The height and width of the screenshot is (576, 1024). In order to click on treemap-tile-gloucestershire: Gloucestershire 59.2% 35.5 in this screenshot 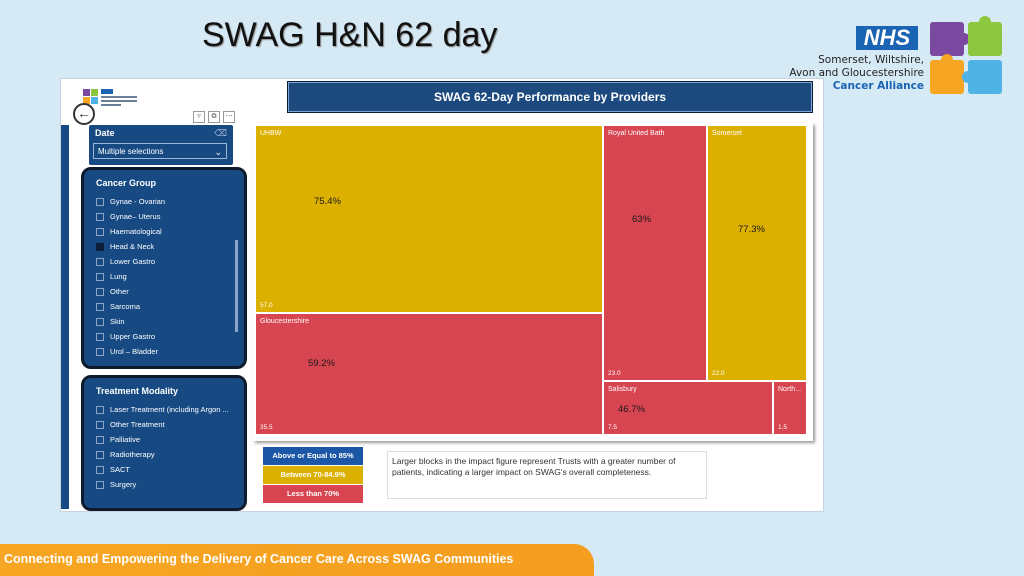, I will do `click(429, 374)`.